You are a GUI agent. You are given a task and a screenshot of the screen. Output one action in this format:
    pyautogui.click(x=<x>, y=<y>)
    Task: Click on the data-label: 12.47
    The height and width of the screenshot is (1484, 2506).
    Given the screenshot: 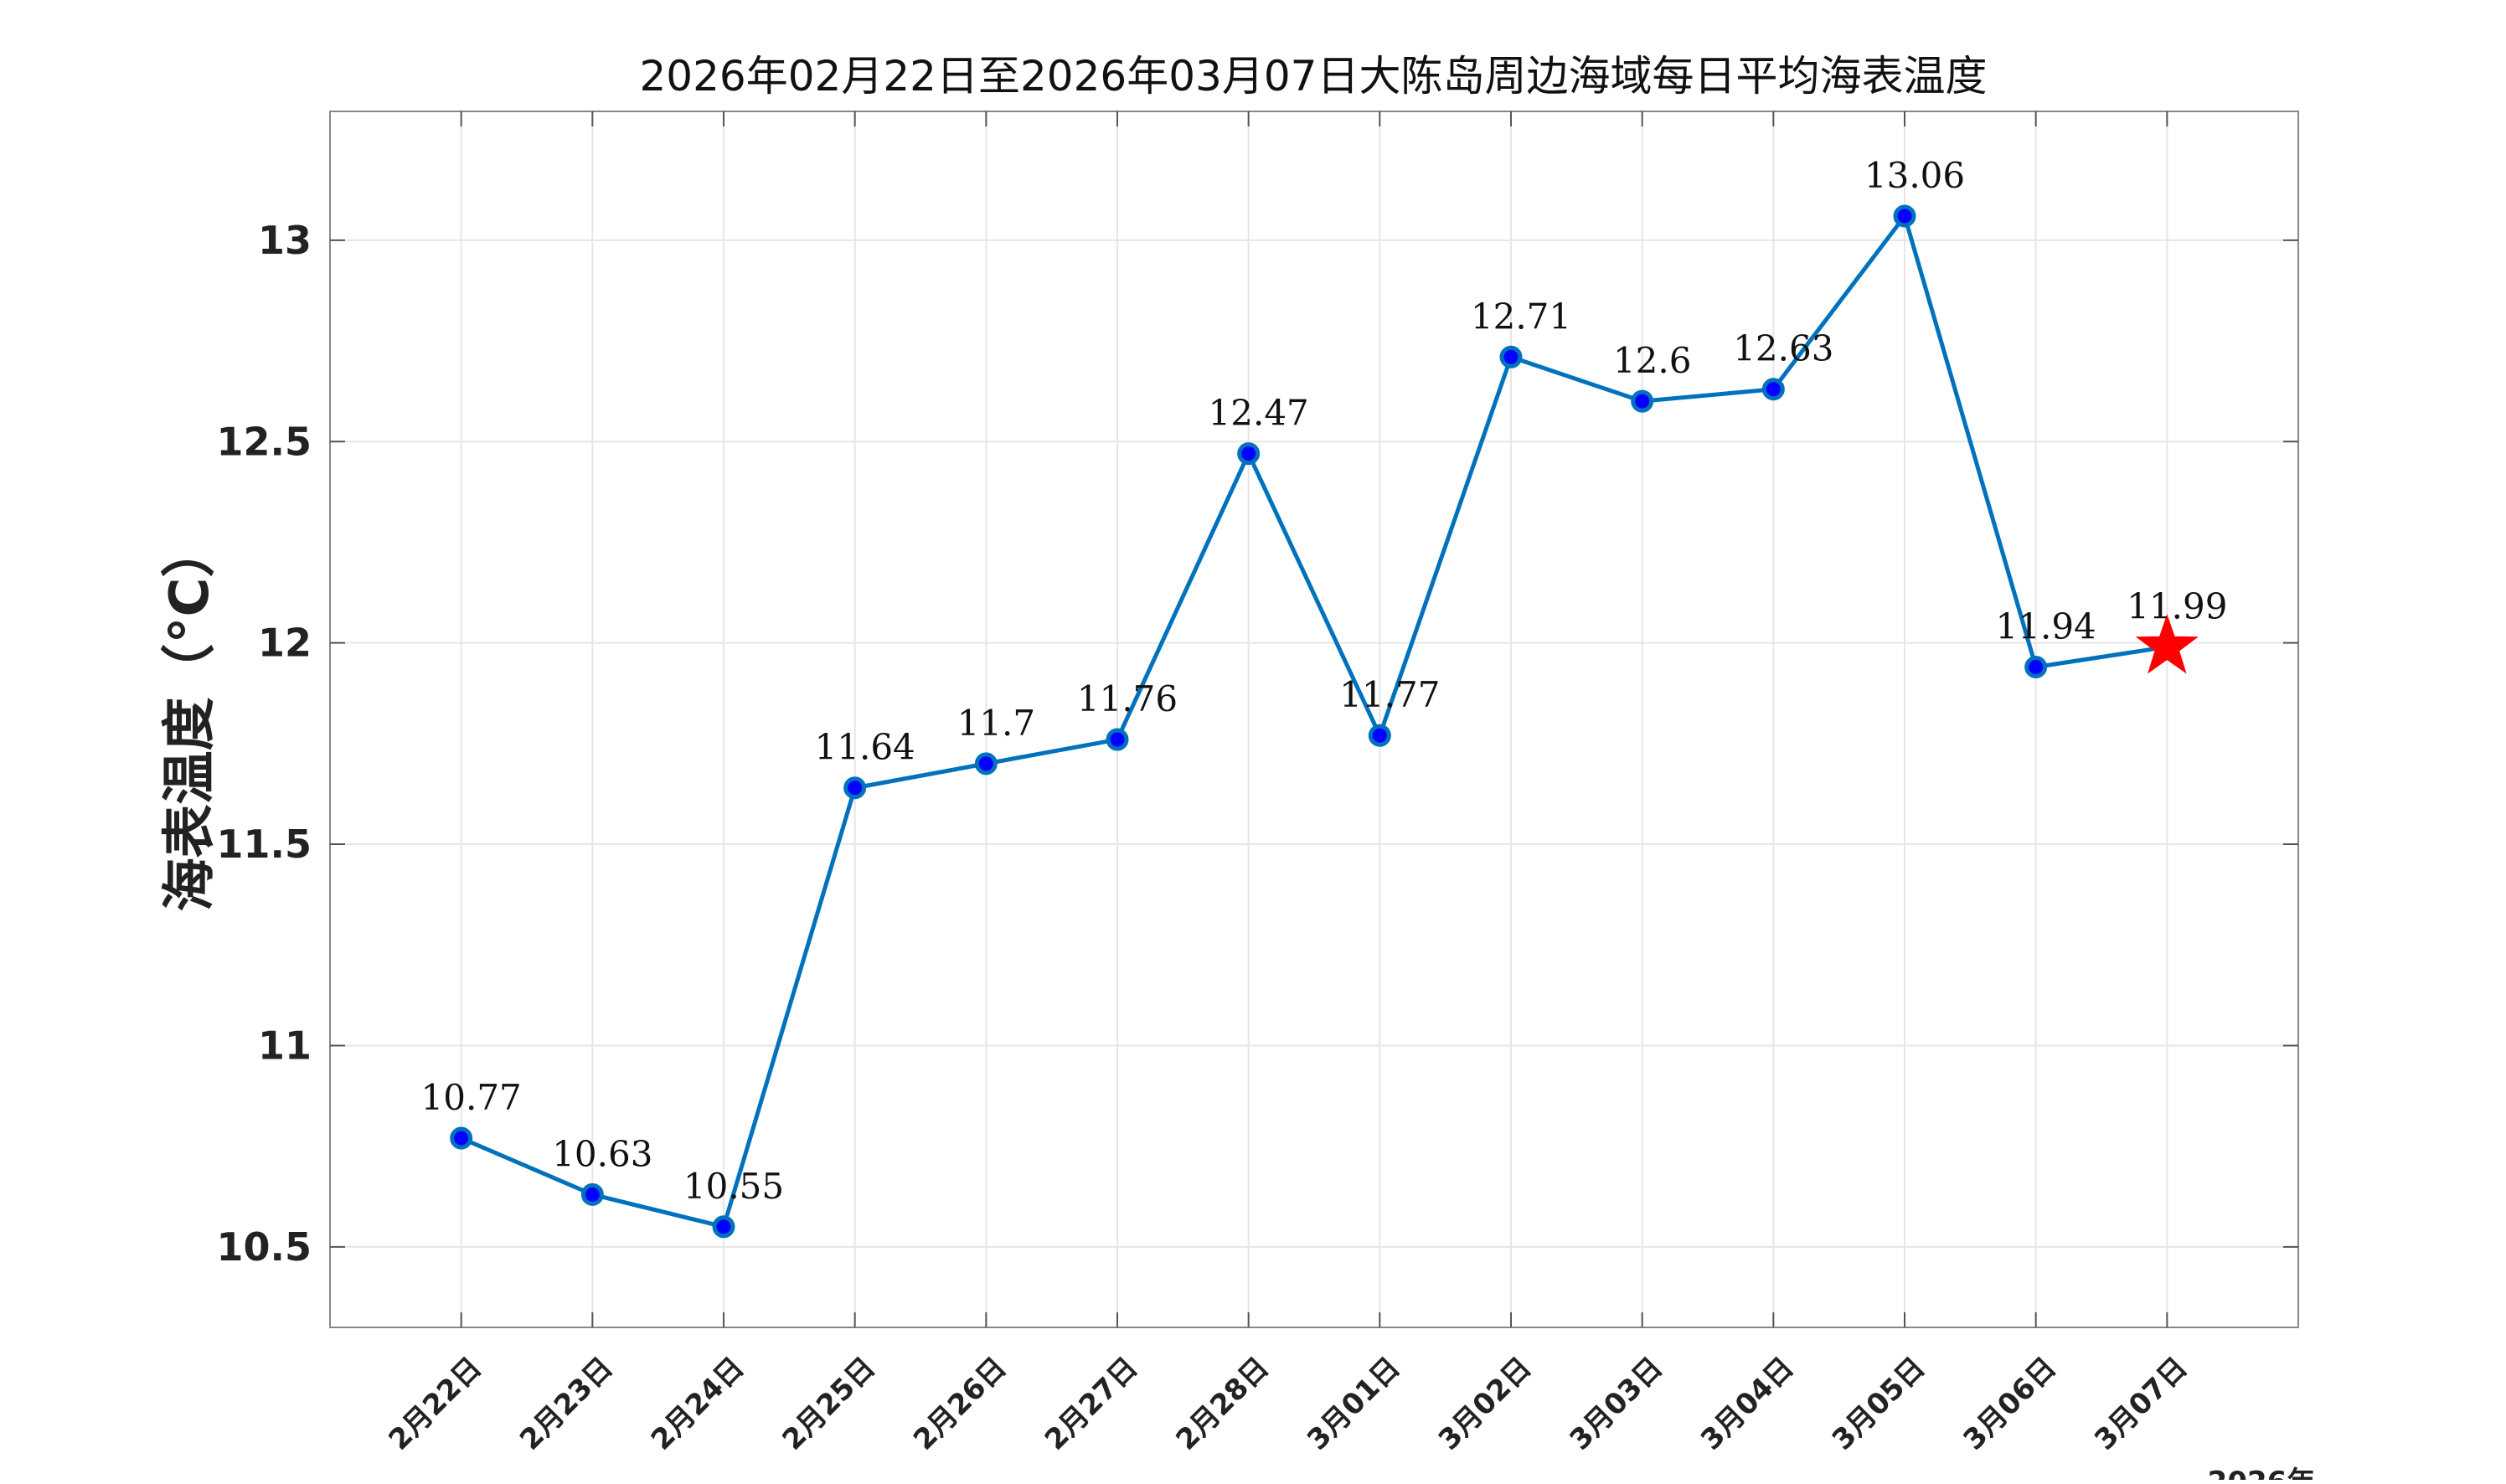 What is the action you would take?
    pyautogui.click(x=1259, y=413)
    